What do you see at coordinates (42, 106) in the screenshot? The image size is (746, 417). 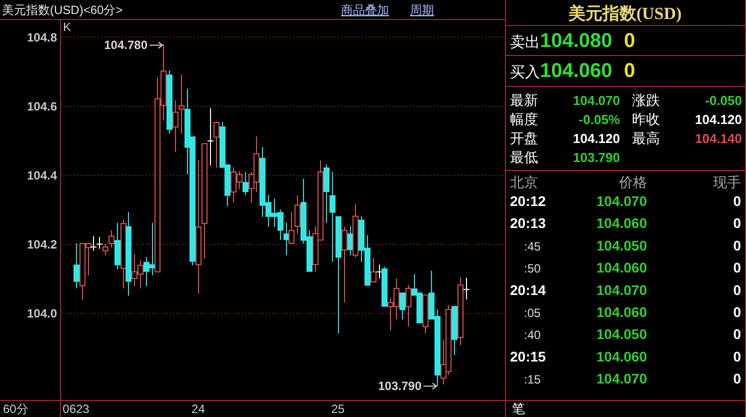 I see `y-tick-label: 104.6` at bounding box center [42, 106].